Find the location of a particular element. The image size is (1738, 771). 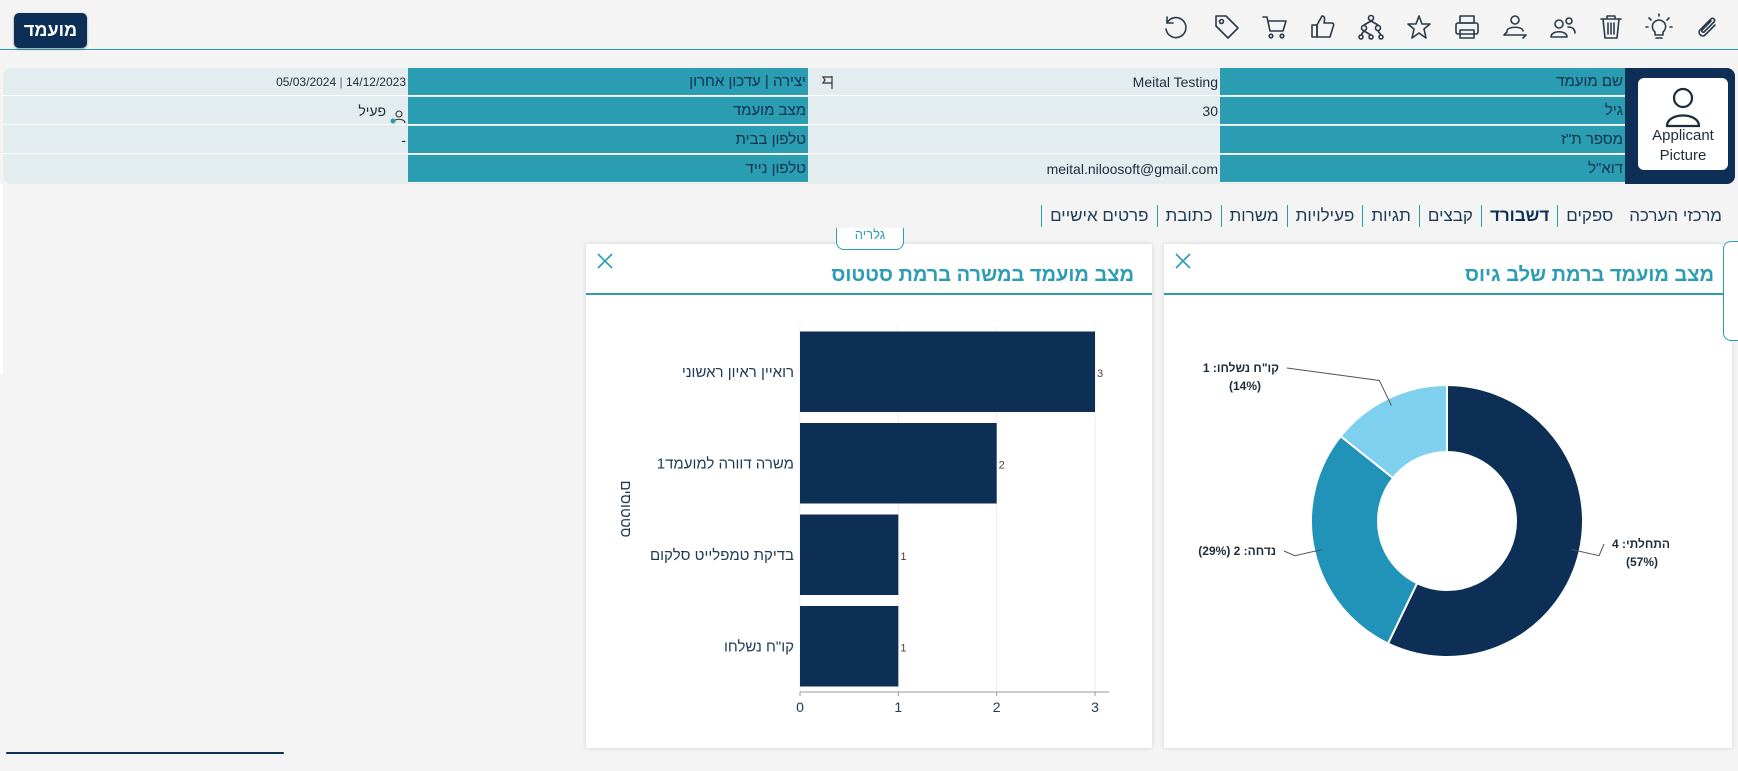

slice-label: נדחה: 2 (29%) is located at coordinates (1237, 551).